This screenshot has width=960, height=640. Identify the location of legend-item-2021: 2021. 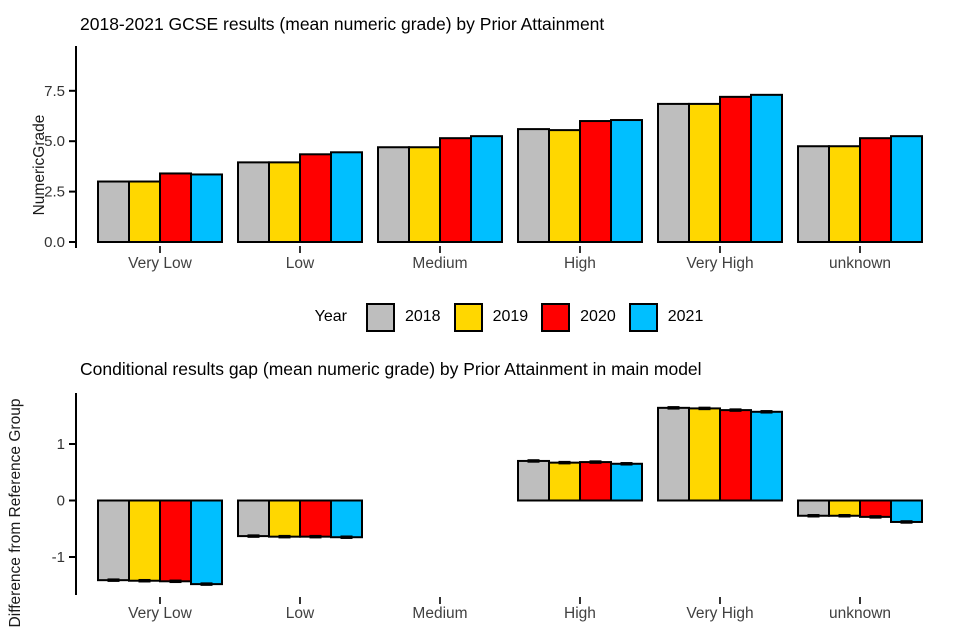
(666, 317).